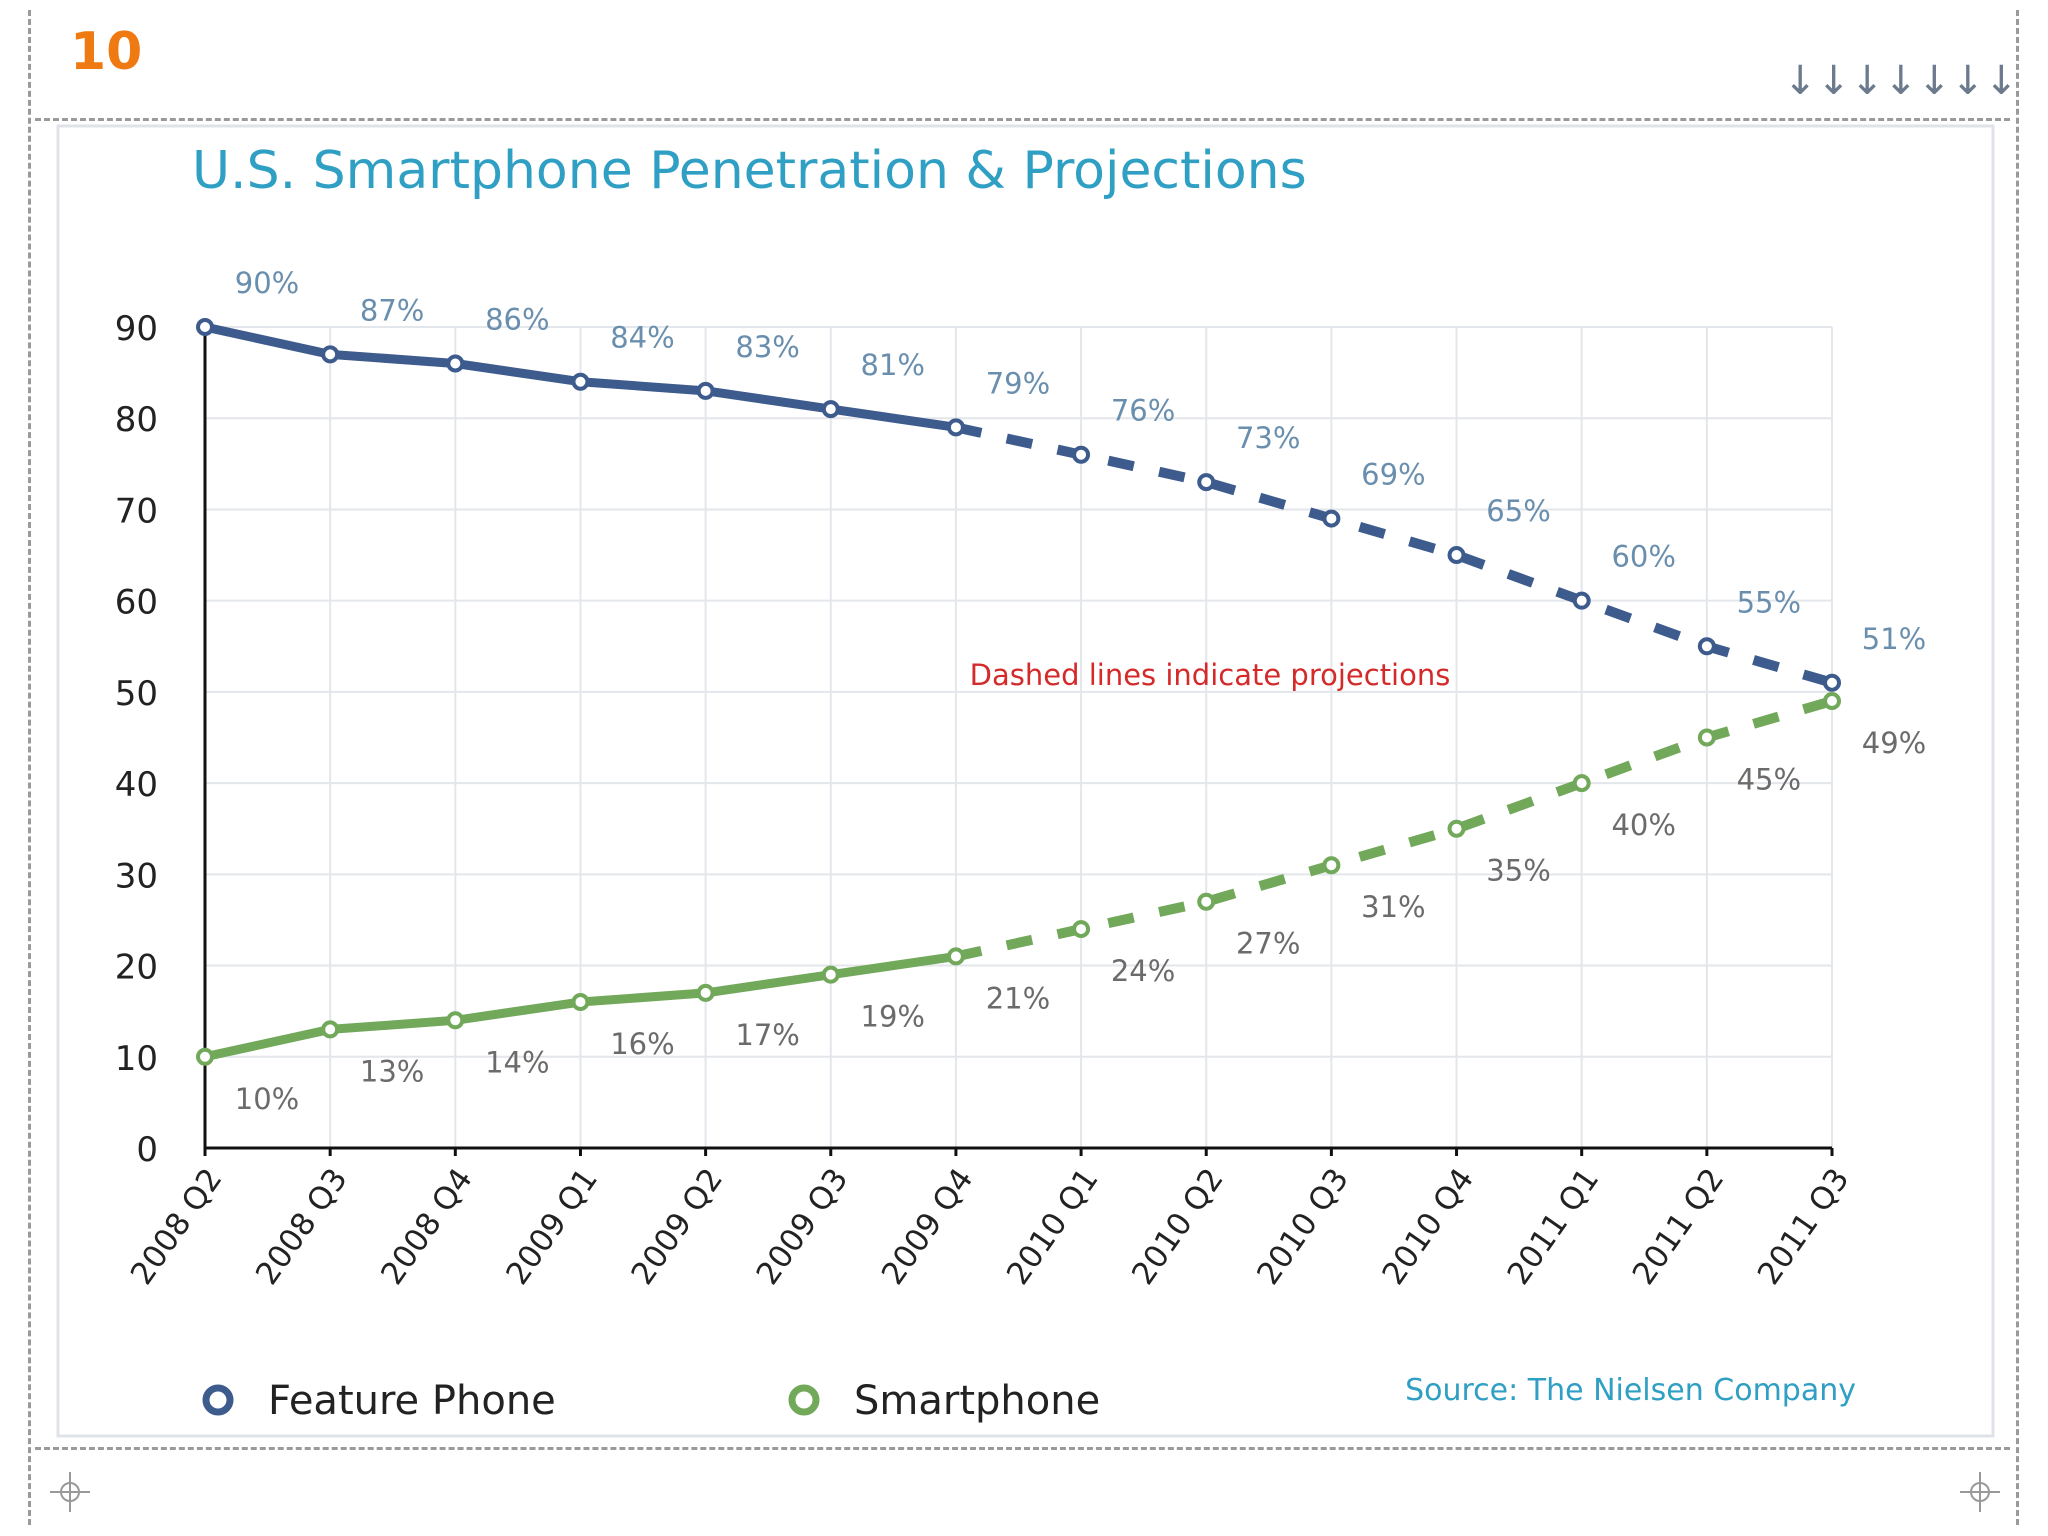  Describe the element at coordinates (136, 420) in the screenshot. I see `y-tick-label: 80` at that location.